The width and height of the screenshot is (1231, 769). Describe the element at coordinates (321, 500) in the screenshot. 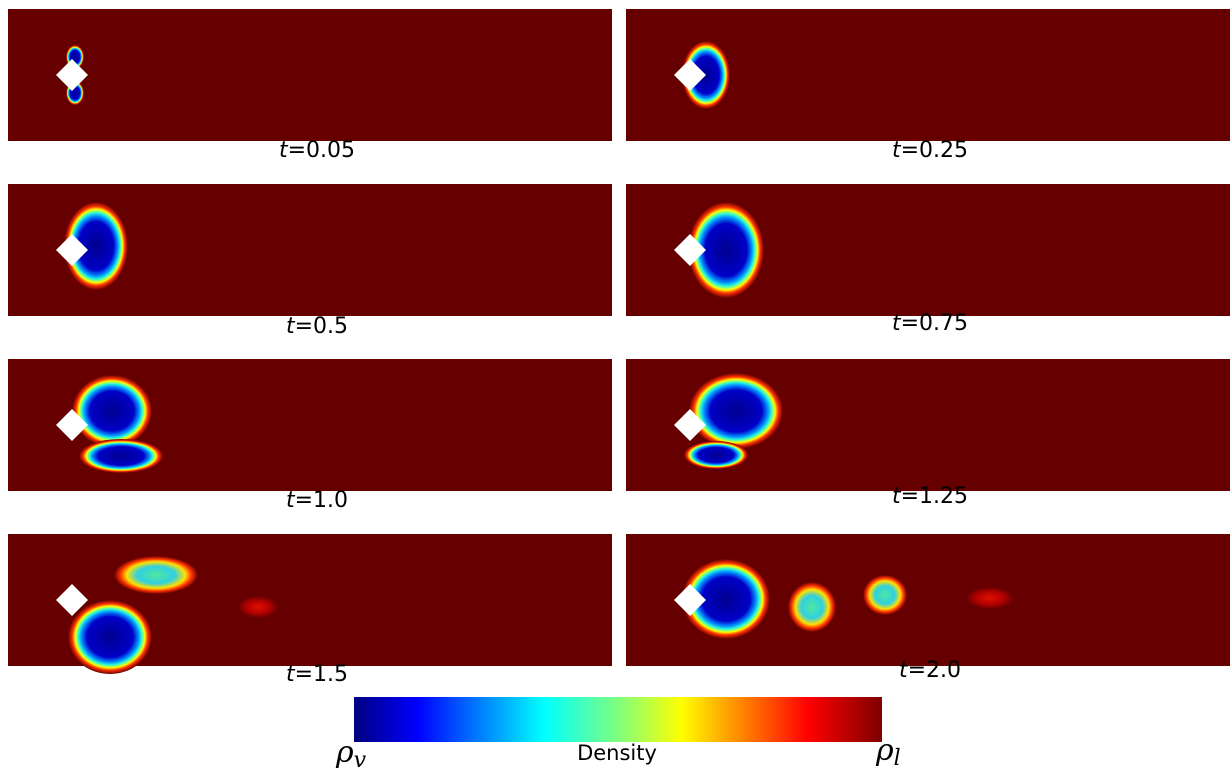

I see `time-value: =1.0` at that location.